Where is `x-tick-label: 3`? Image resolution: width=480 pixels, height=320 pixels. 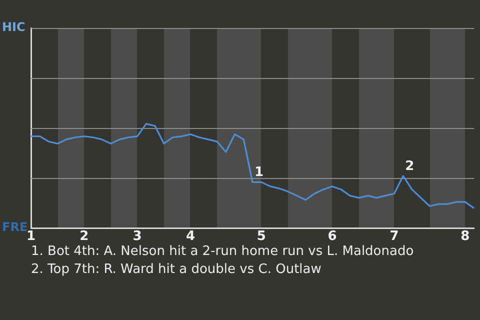 x-tick-label: 3 is located at coordinates (137, 236).